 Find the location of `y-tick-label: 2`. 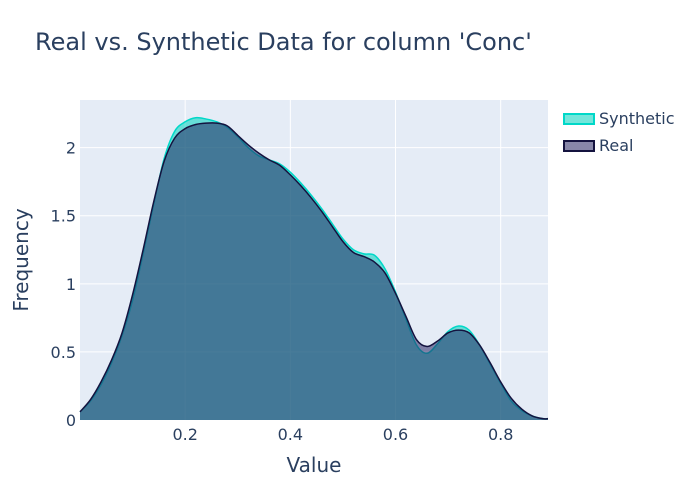

y-tick-label: 2 is located at coordinates (71, 148).